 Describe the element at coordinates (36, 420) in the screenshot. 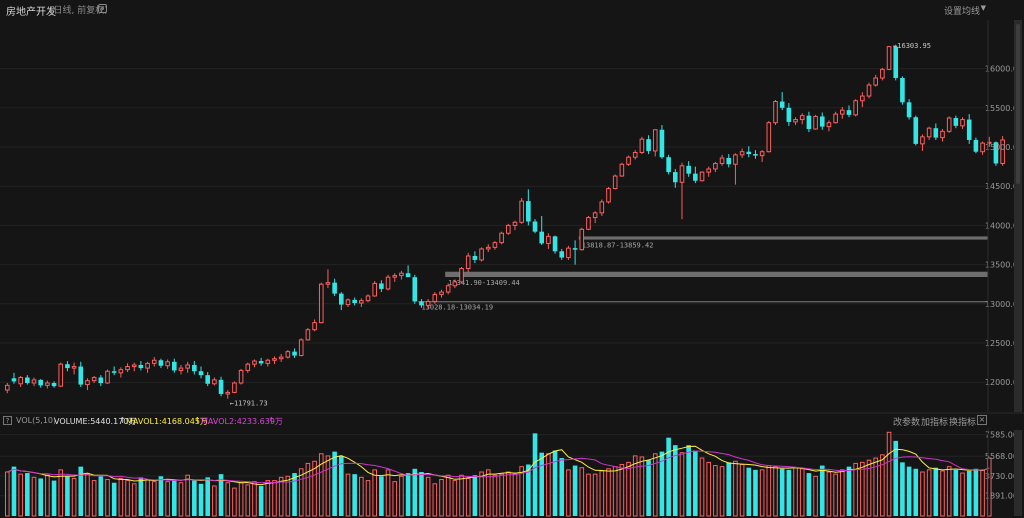

I see `indicator-name: VOL(5,10)` at that location.